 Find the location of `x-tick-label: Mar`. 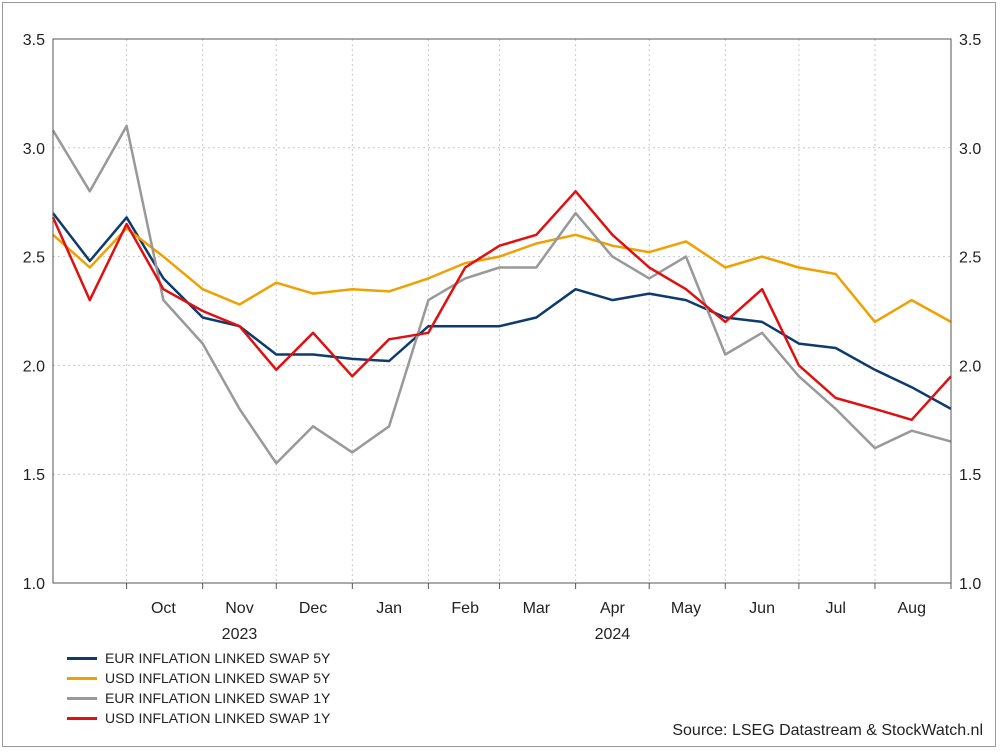

x-tick-label: Mar is located at coordinates (537, 608).